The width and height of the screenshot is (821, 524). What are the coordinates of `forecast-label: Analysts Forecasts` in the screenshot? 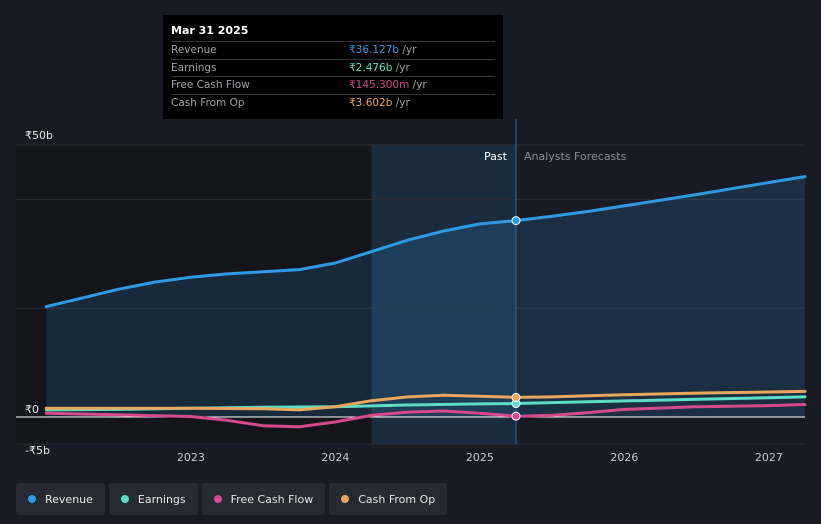 It's located at (575, 156).